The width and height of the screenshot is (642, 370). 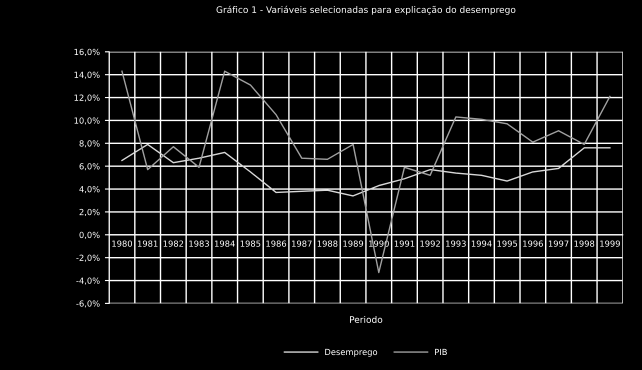 I want to click on y-tick-label: -6,0%, so click(x=88, y=304).